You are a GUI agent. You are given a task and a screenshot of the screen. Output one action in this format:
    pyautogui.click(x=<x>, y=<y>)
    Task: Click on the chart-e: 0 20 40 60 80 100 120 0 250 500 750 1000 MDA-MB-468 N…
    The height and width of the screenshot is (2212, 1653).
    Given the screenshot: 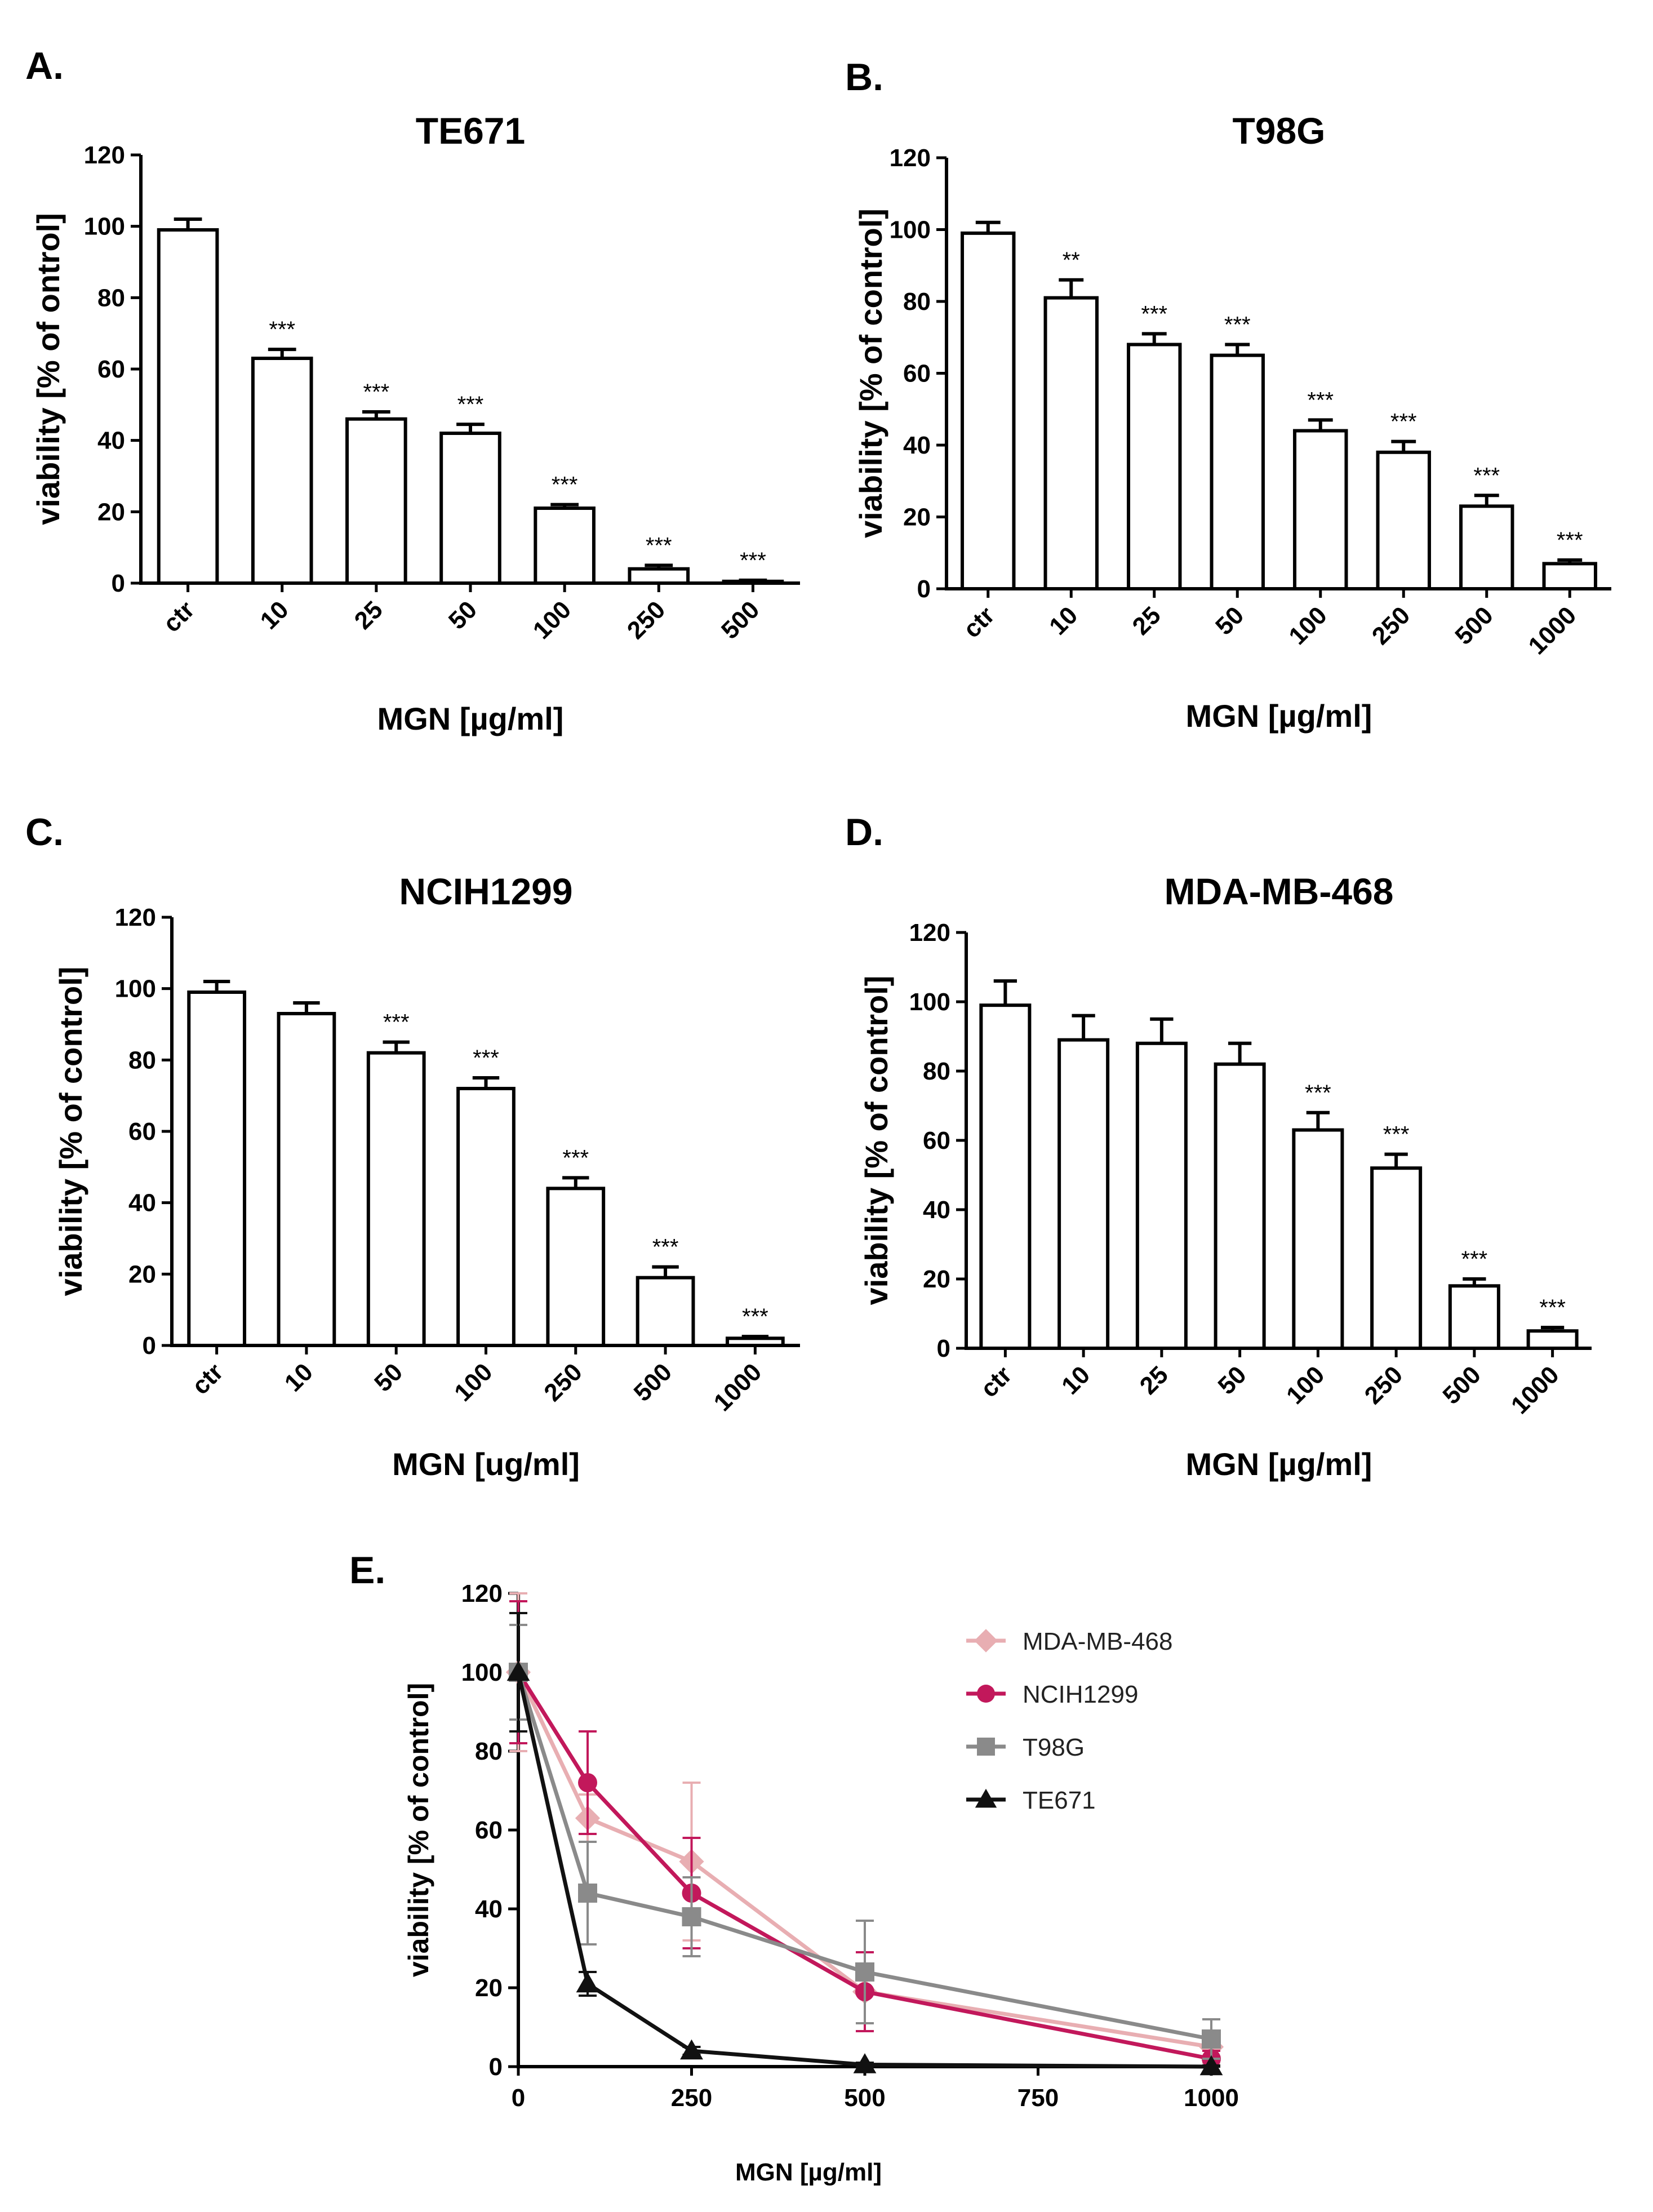 What is the action you would take?
    pyautogui.click(x=821, y=1883)
    